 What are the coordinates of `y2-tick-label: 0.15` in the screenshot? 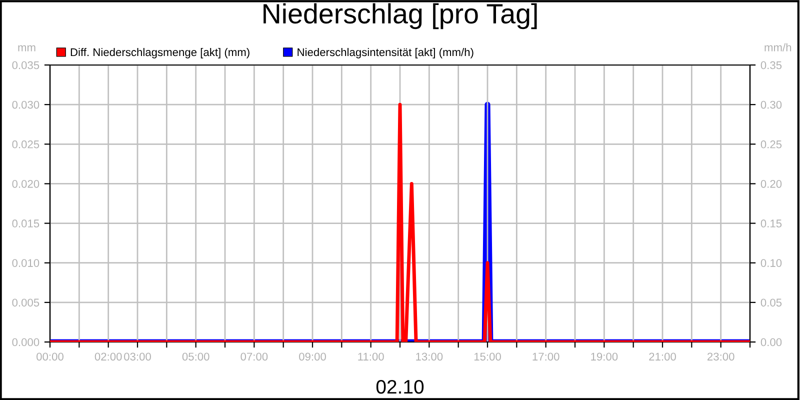 It's located at (771, 224).